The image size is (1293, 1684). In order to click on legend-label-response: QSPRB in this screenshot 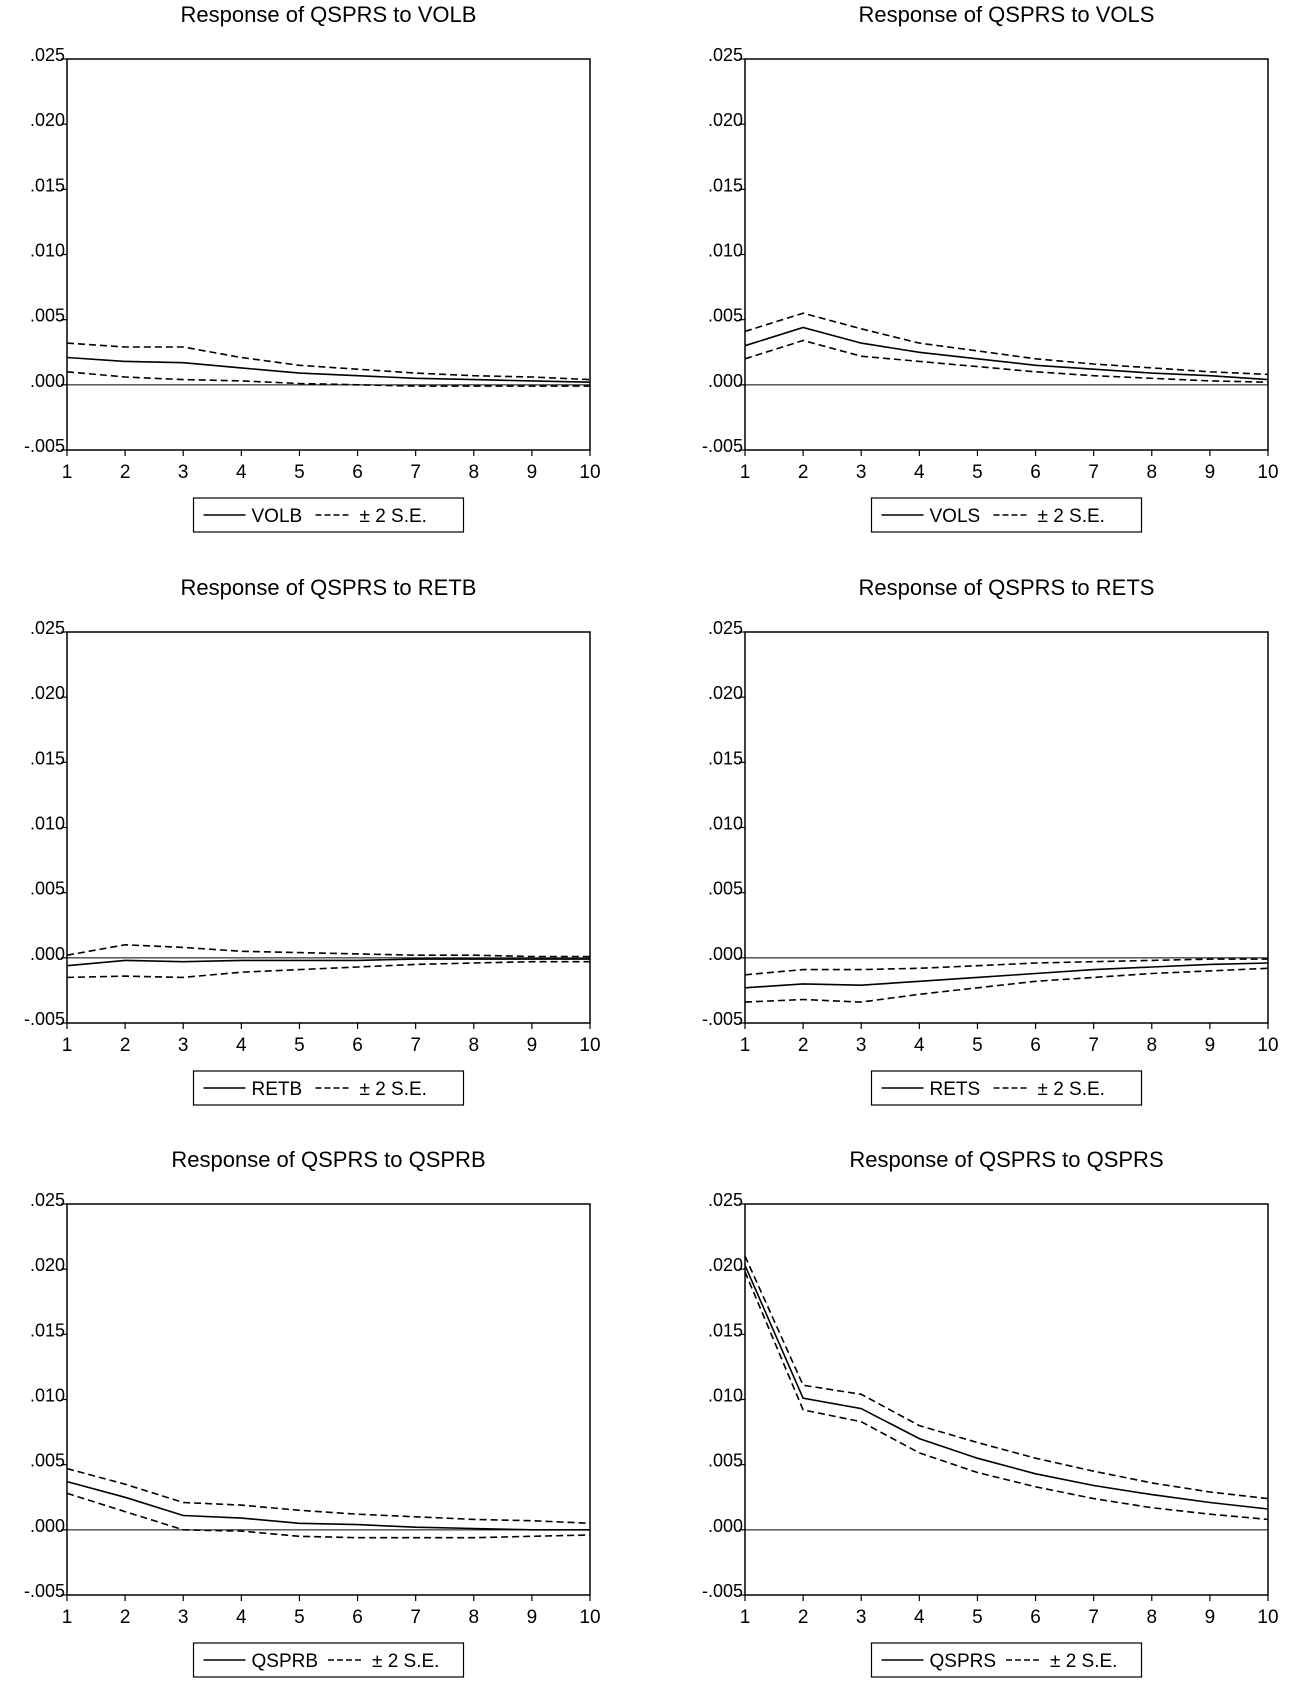, I will do `click(285, 1661)`.